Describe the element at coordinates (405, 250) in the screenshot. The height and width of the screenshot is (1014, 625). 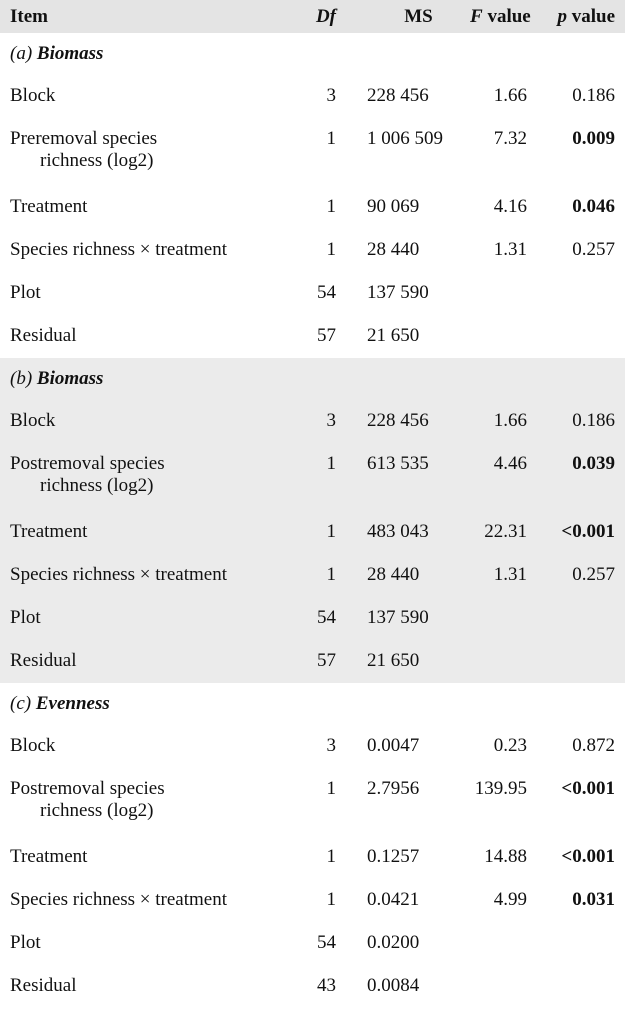
I see `ms-cell: 28 440` at that location.